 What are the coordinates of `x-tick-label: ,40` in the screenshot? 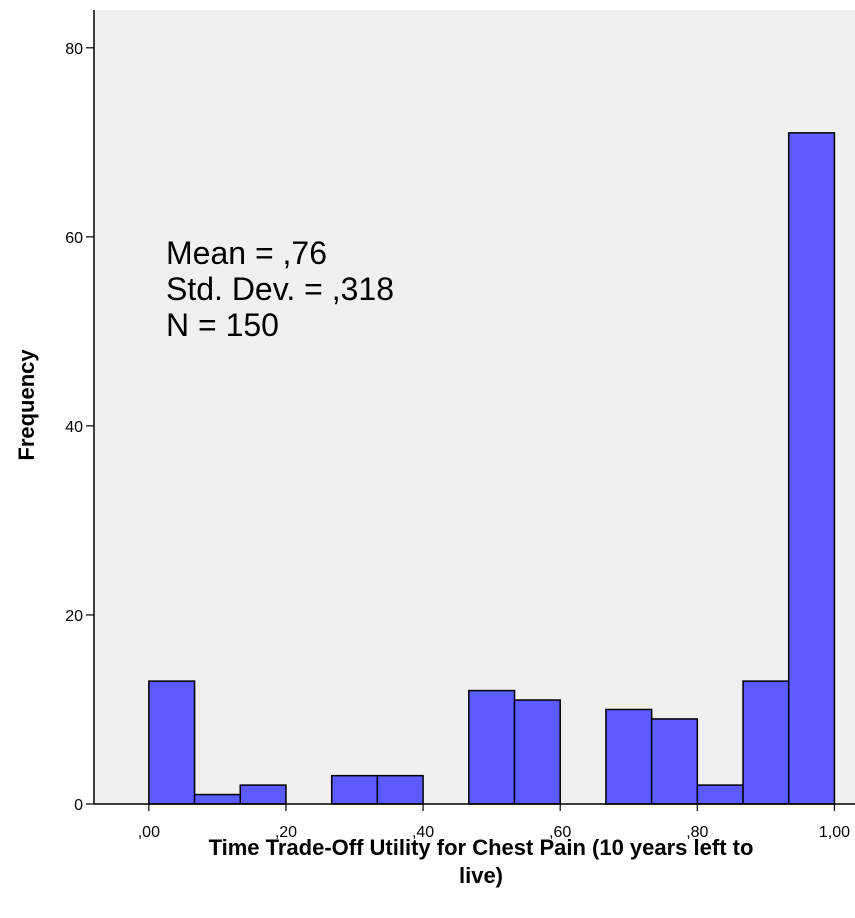 It's located at (423, 832).